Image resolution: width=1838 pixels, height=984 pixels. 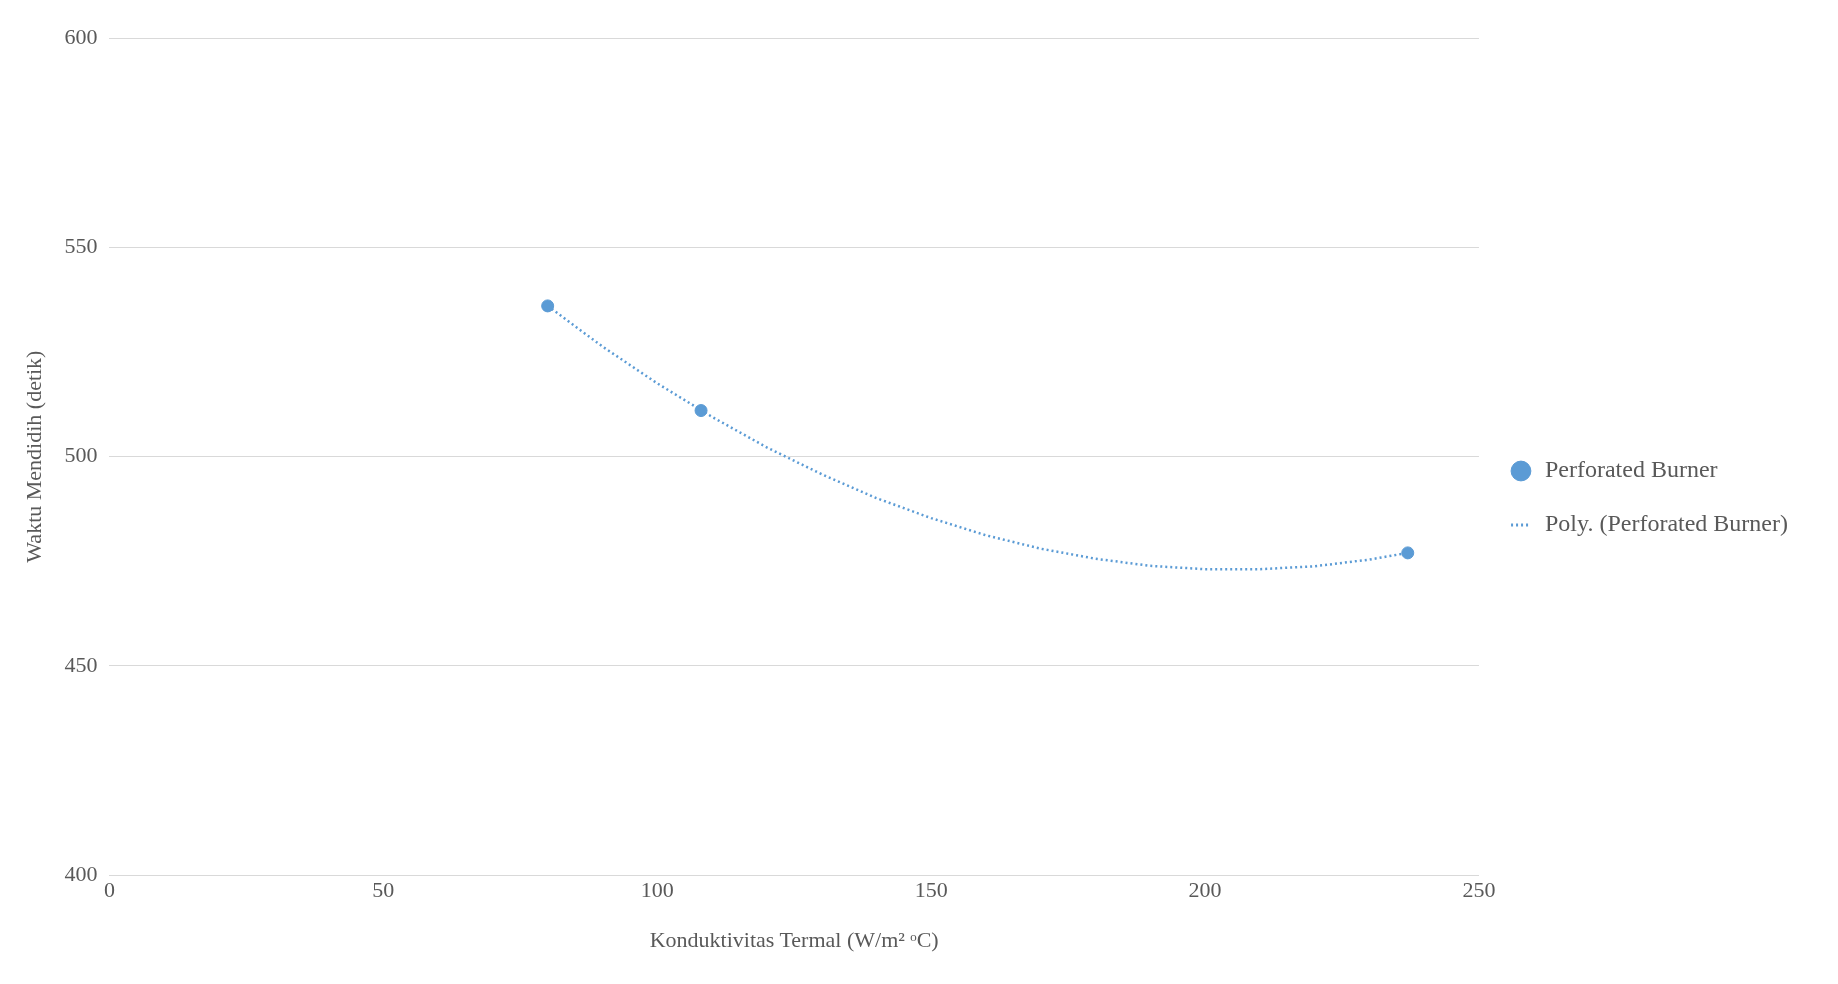 What do you see at coordinates (81, 246) in the screenshot?
I see `y-tick-label: 550` at bounding box center [81, 246].